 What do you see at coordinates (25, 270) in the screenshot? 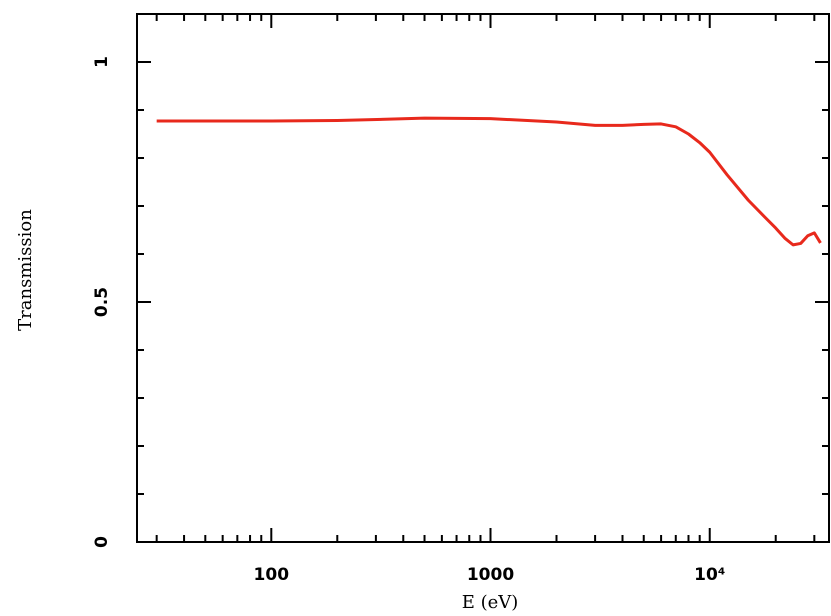
I see `y-axis-label: Transmission` at bounding box center [25, 270].